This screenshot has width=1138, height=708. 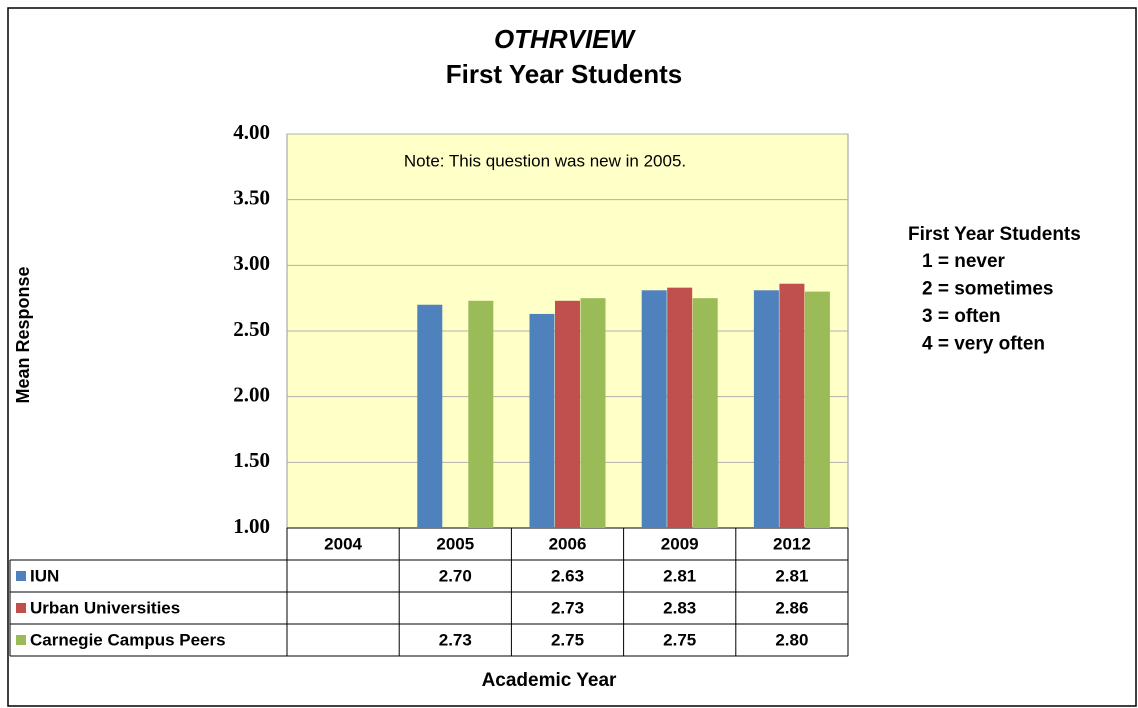 What do you see at coordinates (251, 394) in the screenshot?
I see `y-tick-label: 2.00` at bounding box center [251, 394].